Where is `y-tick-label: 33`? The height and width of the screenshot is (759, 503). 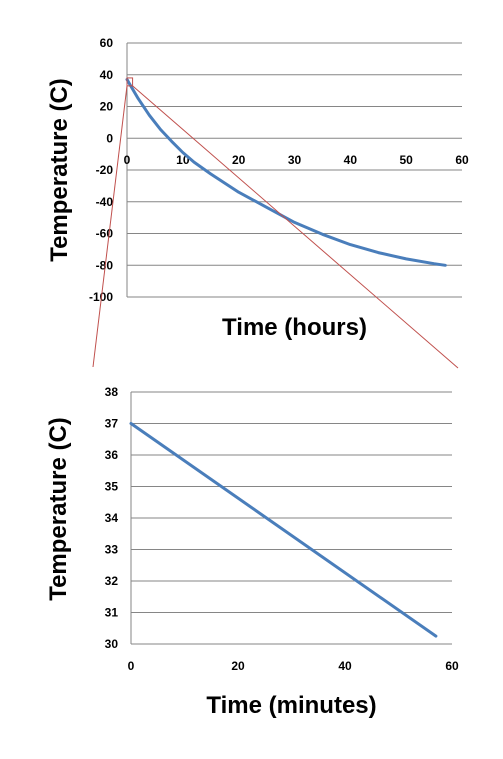
y-tick-label: 33 is located at coordinates (112, 550).